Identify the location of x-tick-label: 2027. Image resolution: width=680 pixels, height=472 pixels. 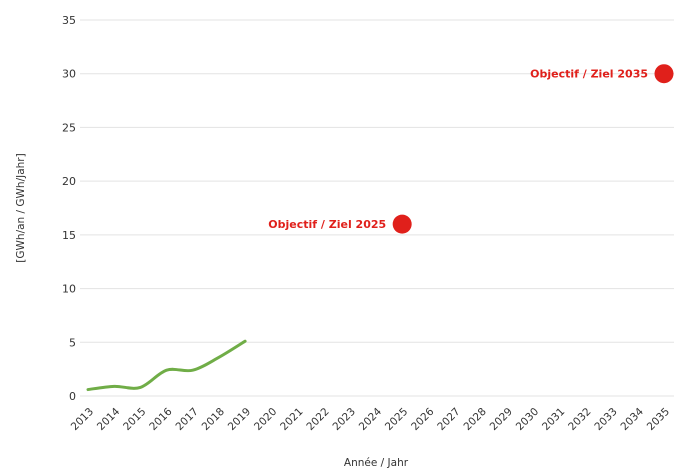
(448, 419).